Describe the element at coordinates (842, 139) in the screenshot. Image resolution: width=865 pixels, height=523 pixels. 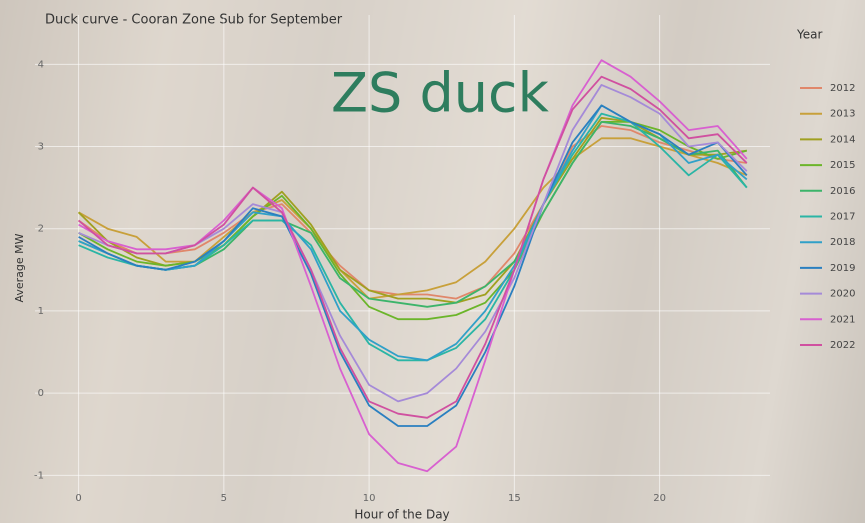
I see `legend-label: 2014` at that location.